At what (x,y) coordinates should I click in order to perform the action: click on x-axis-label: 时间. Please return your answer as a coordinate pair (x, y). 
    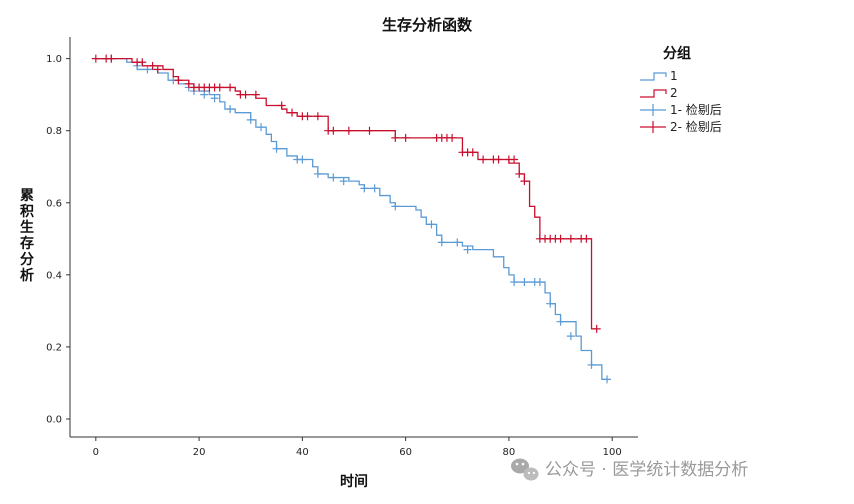
    Looking at the image, I should click on (354, 481).